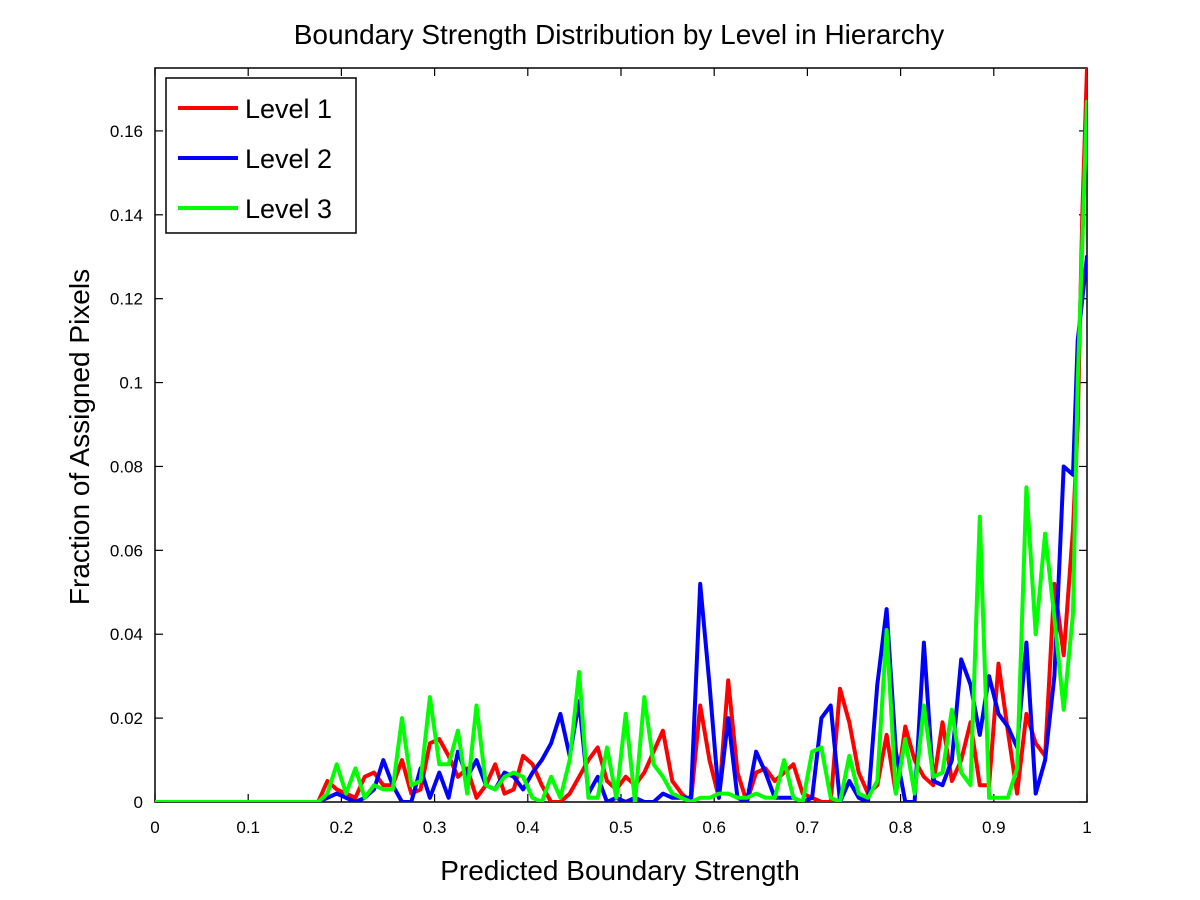 Image resolution: width=1200 pixels, height=900 pixels. I want to click on x-tick-label: 0.1, so click(248, 827).